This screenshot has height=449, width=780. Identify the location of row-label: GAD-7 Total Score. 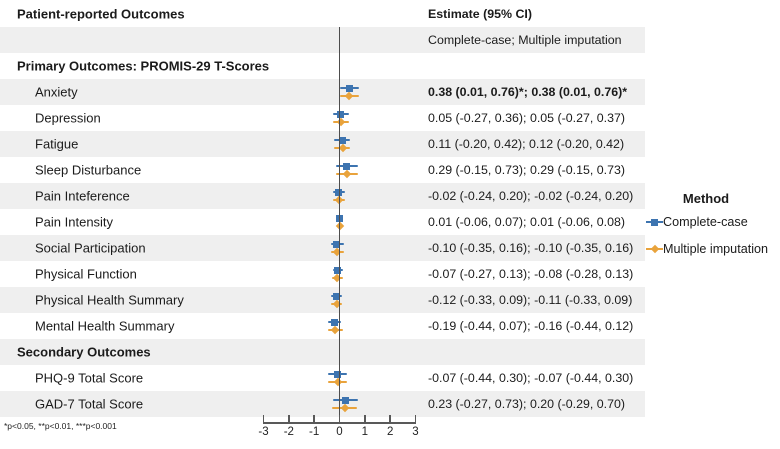
(89, 404).